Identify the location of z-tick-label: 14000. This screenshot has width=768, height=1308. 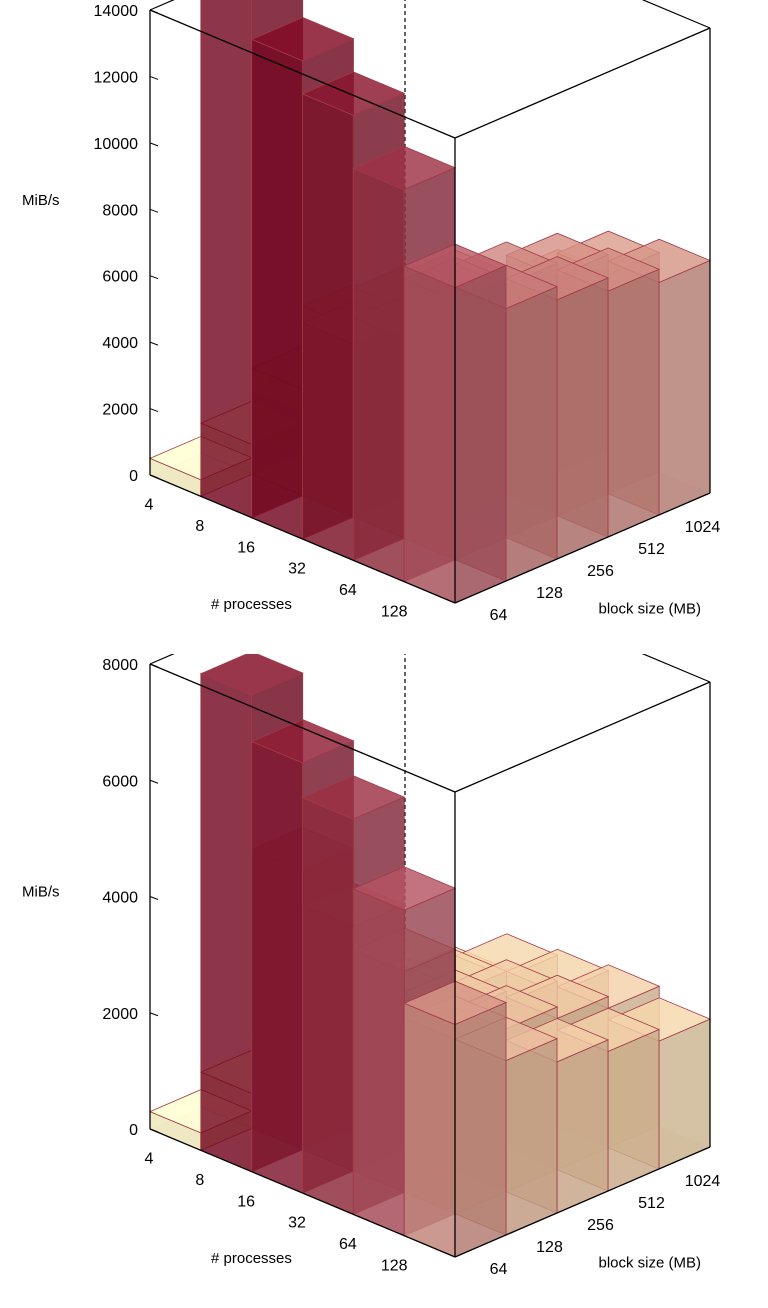
(116, 11).